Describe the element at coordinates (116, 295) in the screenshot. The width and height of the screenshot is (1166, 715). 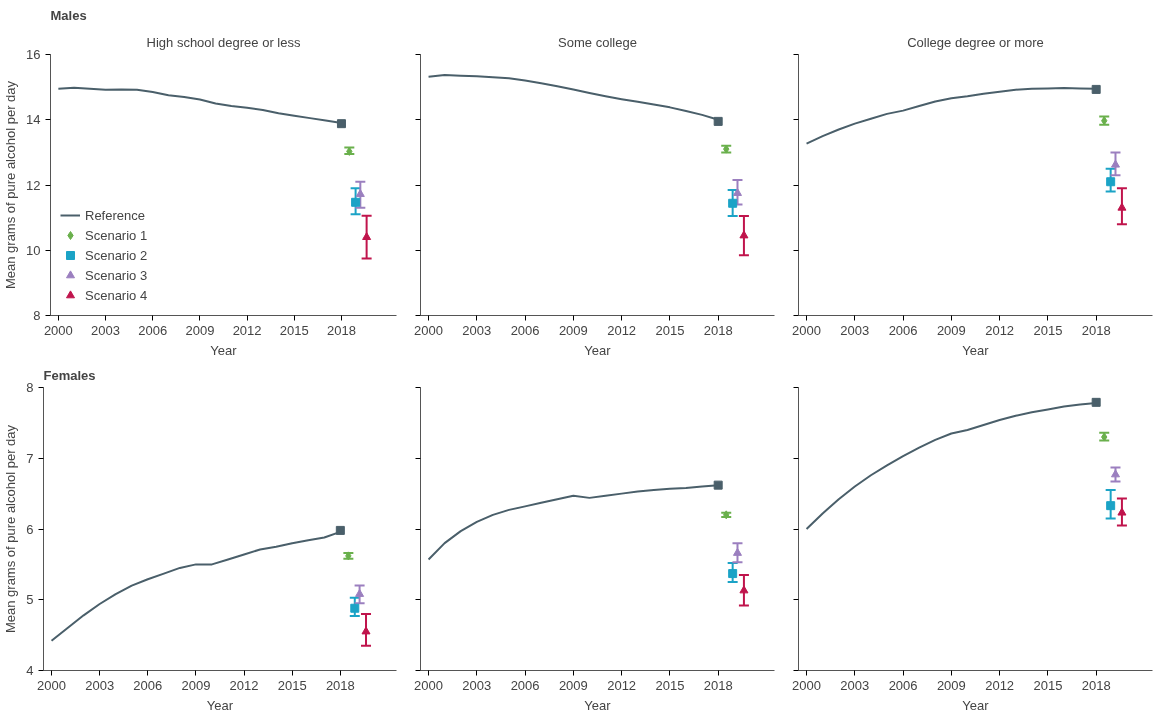
I see `legend-label: Scenario 4` at that location.